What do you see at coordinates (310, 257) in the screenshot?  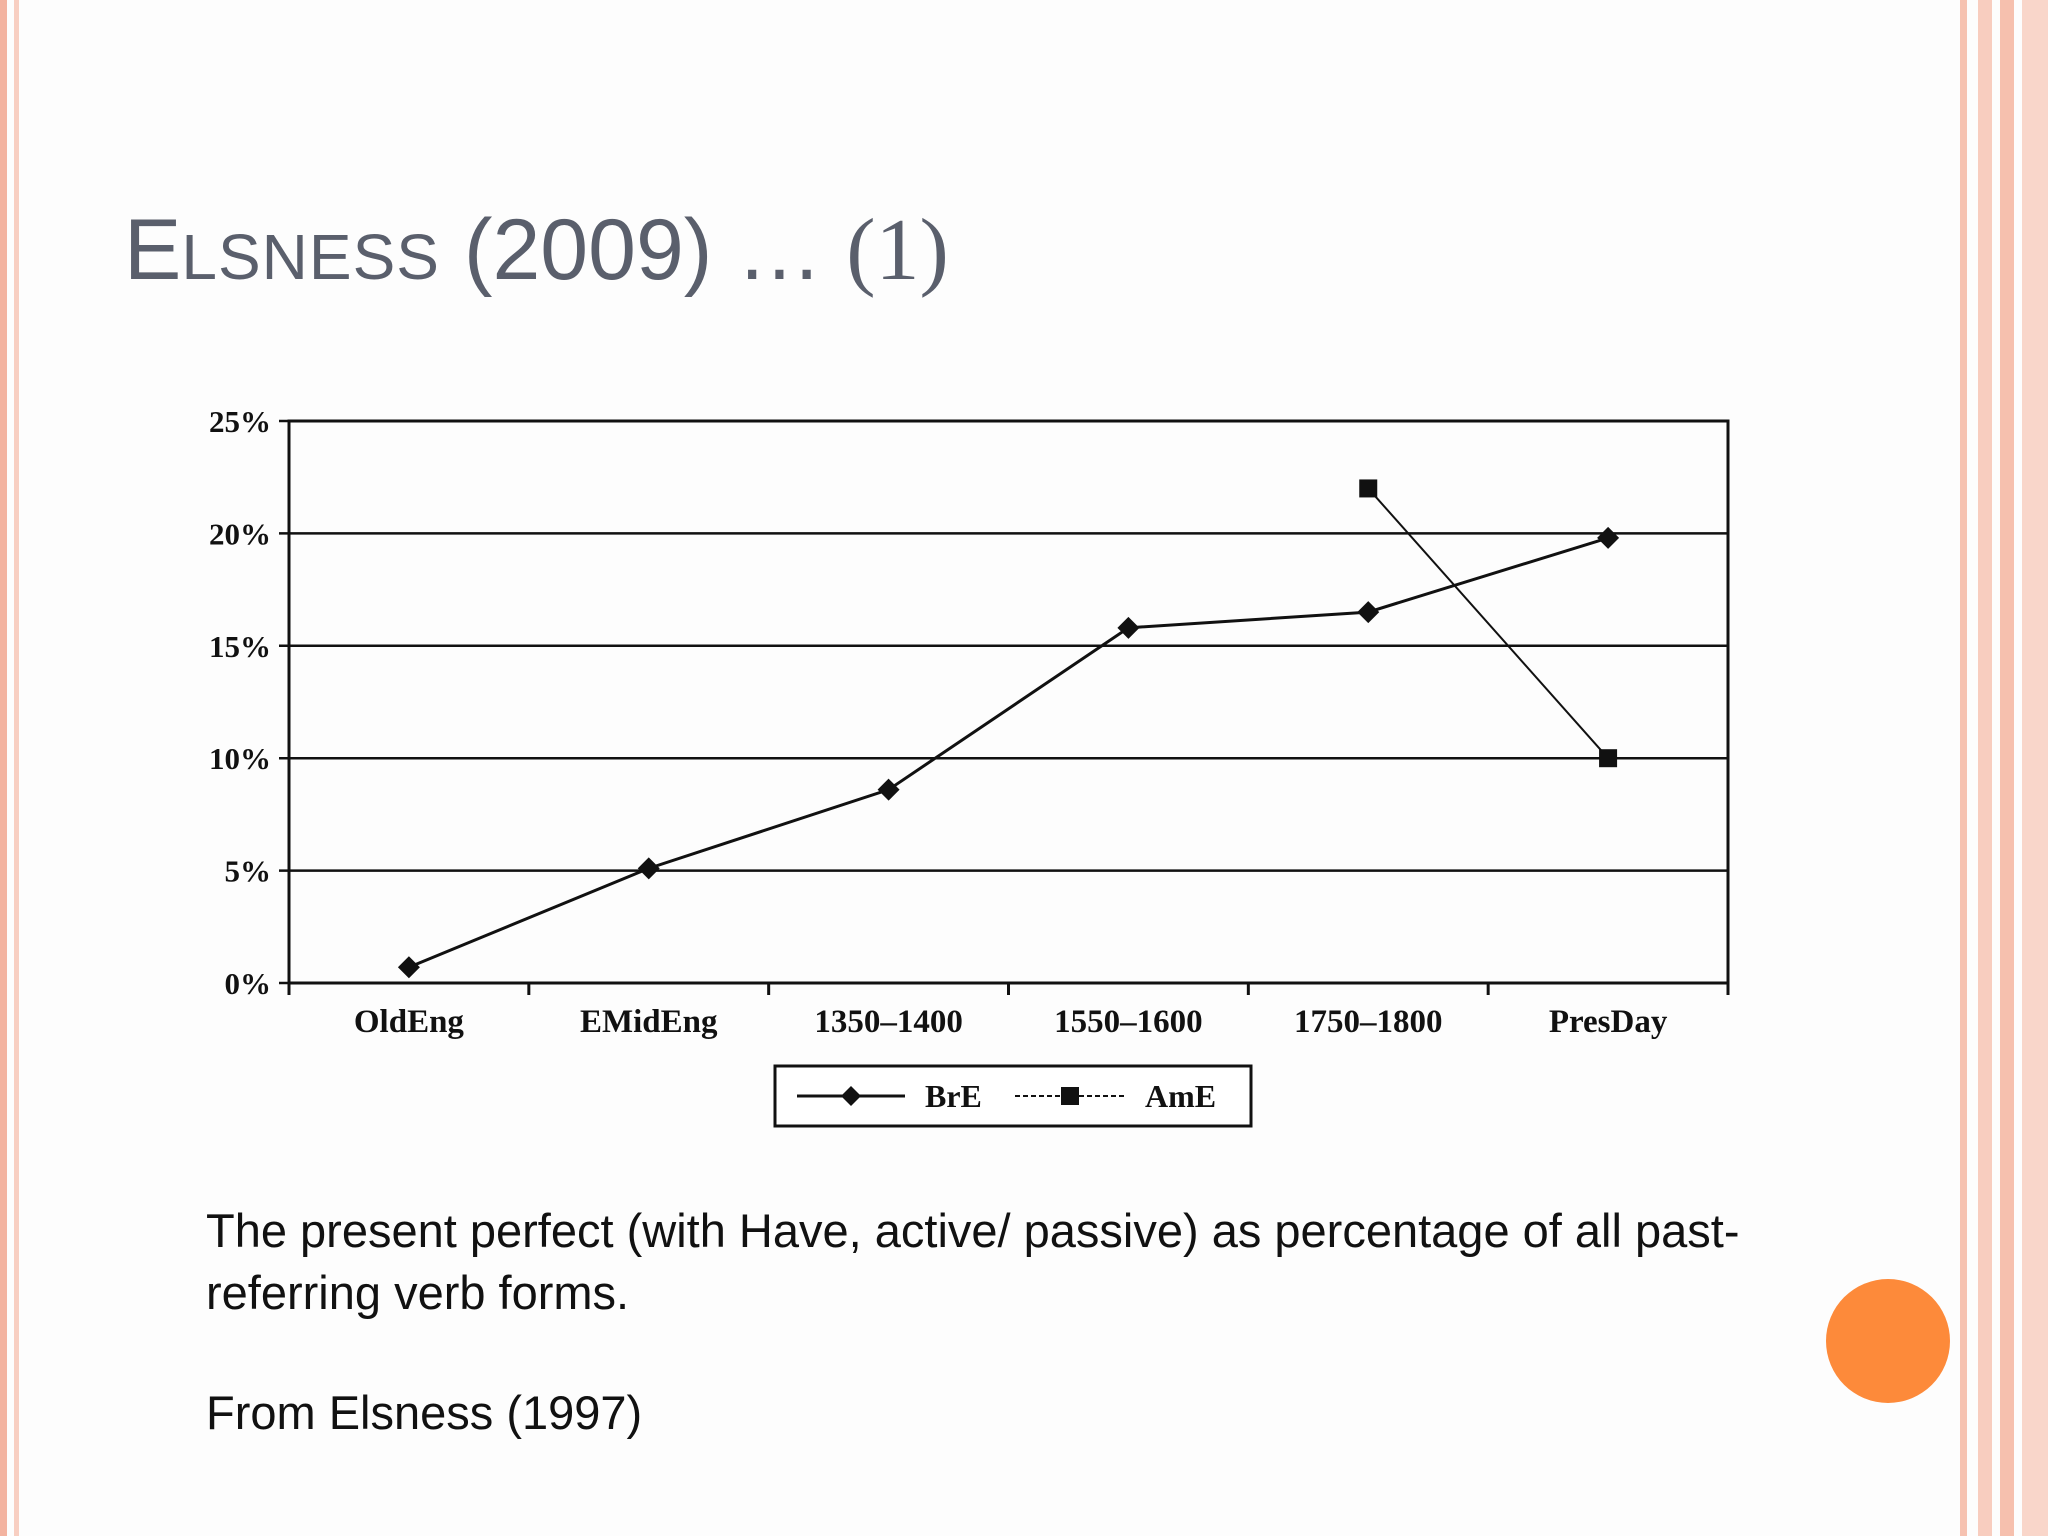 I see `title-smallcaps: LSNESS` at bounding box center [310, 257].